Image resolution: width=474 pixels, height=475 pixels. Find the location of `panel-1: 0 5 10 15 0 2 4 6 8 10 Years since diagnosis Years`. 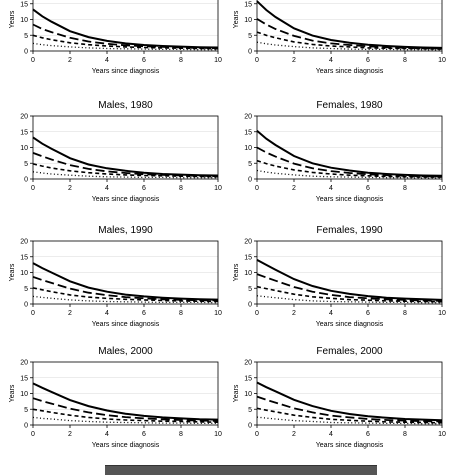

panel-1: 0 5 10 15 0 2 4 6 8 10 Years since diagnosis Years is located at coordinates (115, 37).